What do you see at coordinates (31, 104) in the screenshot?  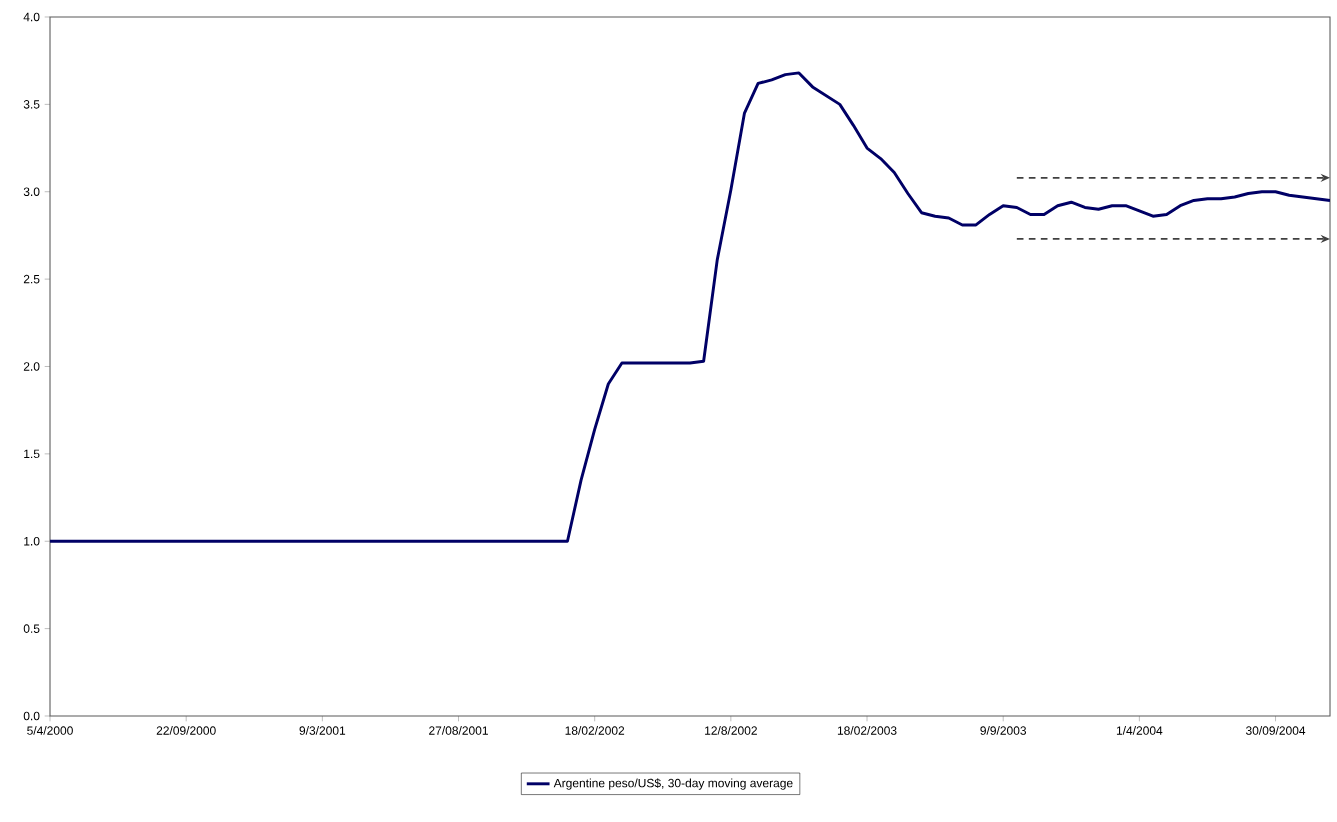 I see `y-tick-label: 3.5` at bounding box center [31, 104].